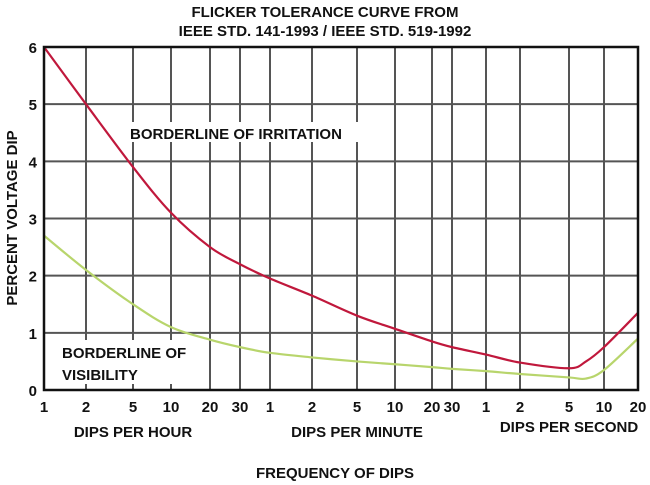 The width and height of the screenshot is (650, 485). I want to click on chart-title-line-2: IEEE STD. 141-1993 / IEEE STD. 519-1992, so click(325, 31).